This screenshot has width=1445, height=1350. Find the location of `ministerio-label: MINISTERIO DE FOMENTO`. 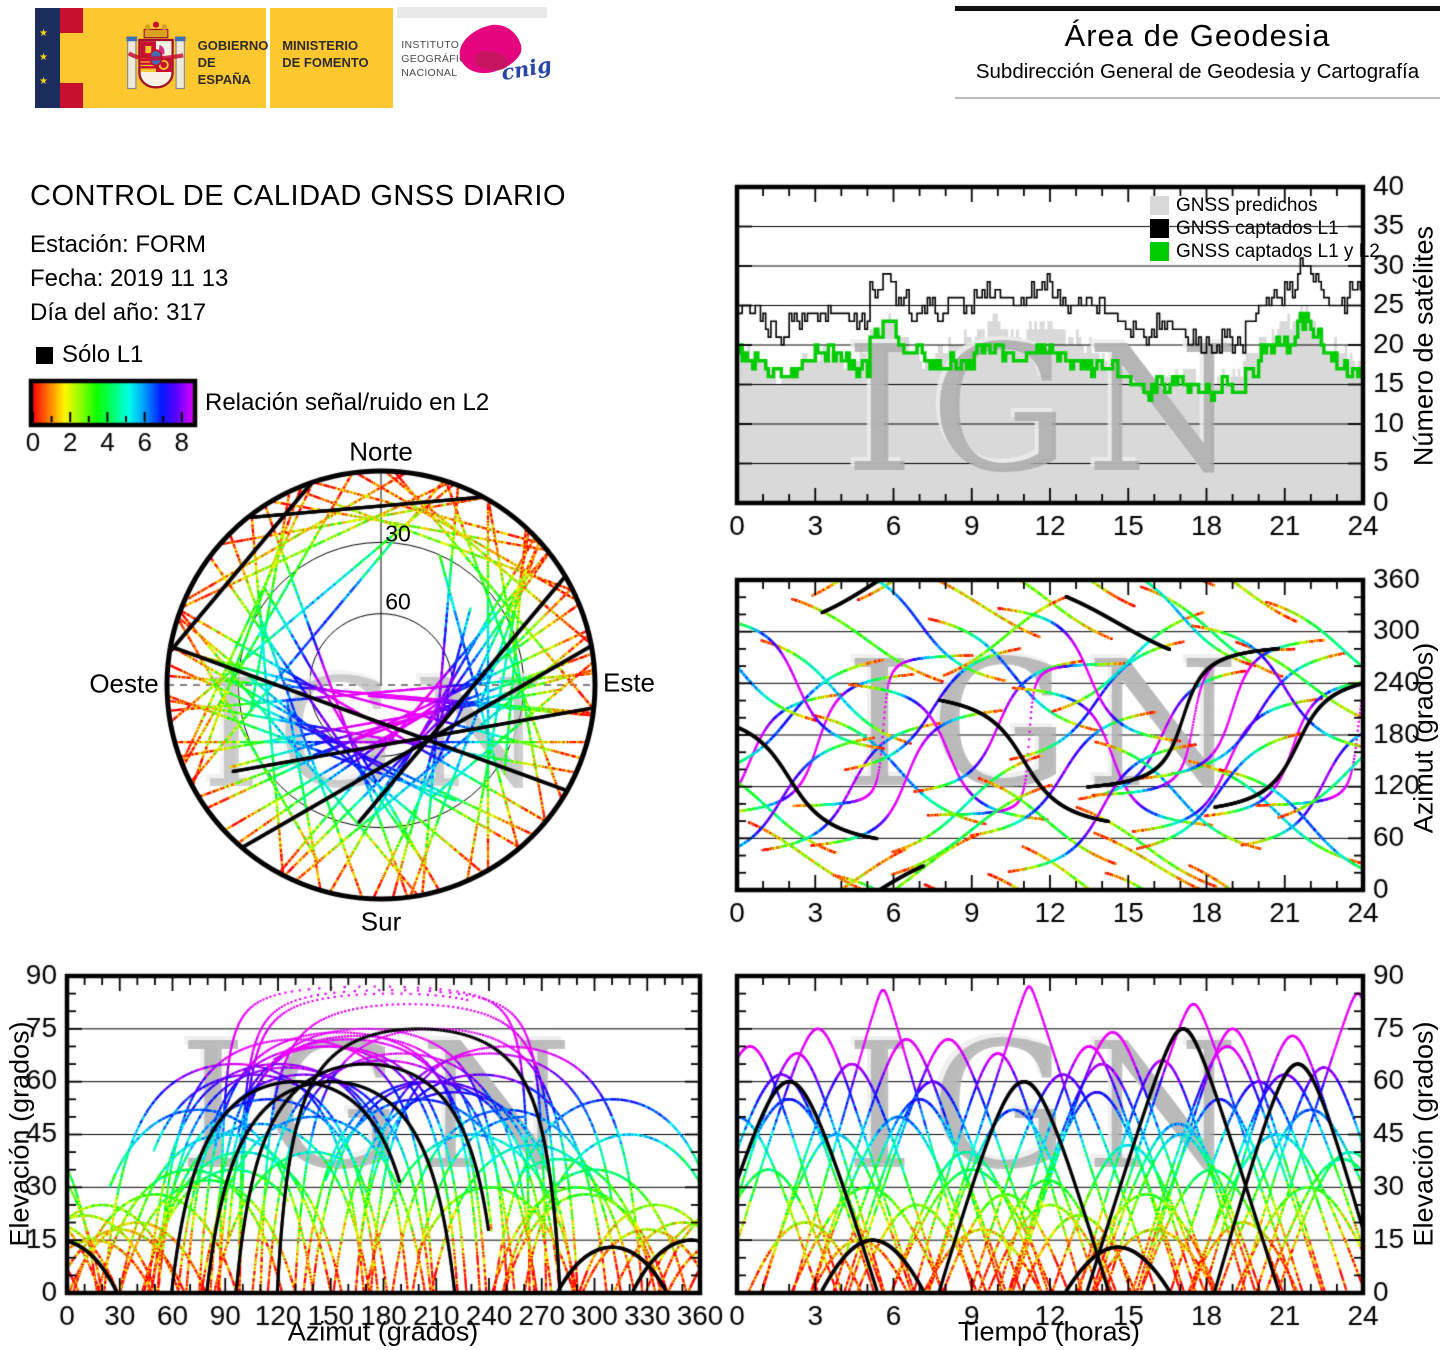

ministerio-label: MINISTERIO DE FOMENTO is located at coordinates (325, 54).